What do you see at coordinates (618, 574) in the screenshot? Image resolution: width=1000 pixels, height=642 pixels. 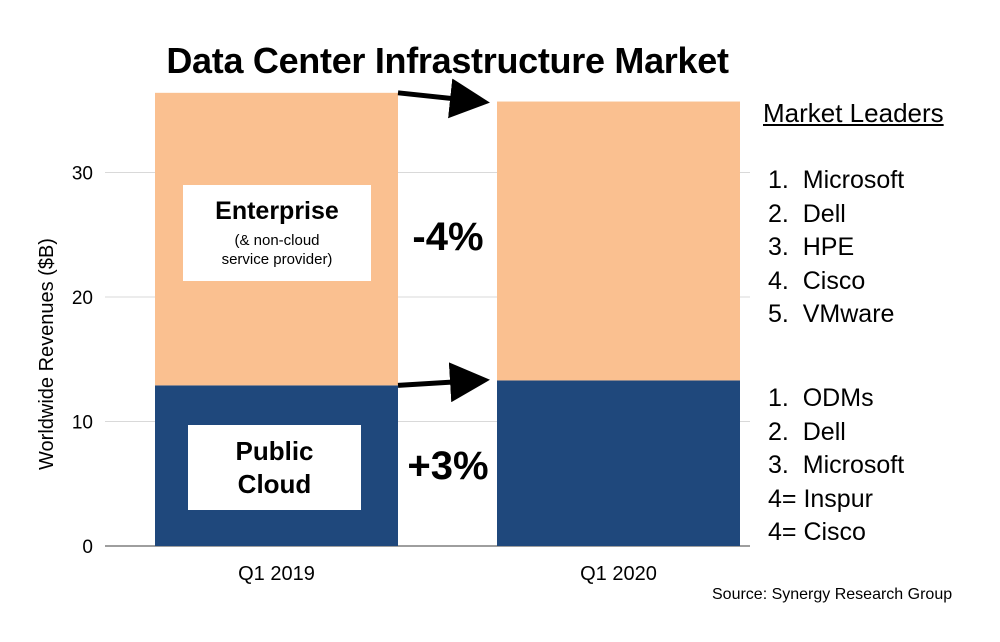 I see `x-tick-label: Q1 2020` at bounding box center [618, 574].